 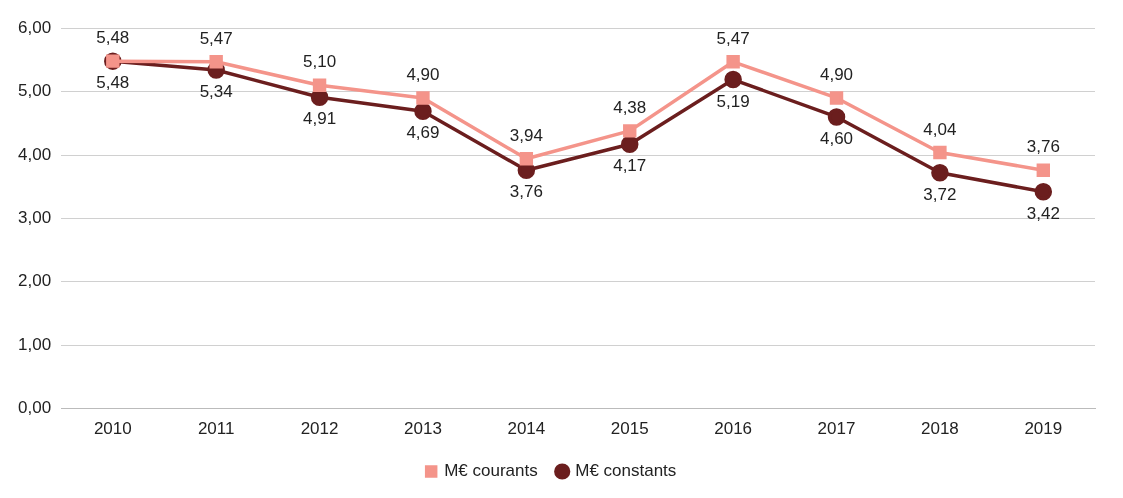 I want to click on y-tick-label: 0,00, so click(x=34, y=408).